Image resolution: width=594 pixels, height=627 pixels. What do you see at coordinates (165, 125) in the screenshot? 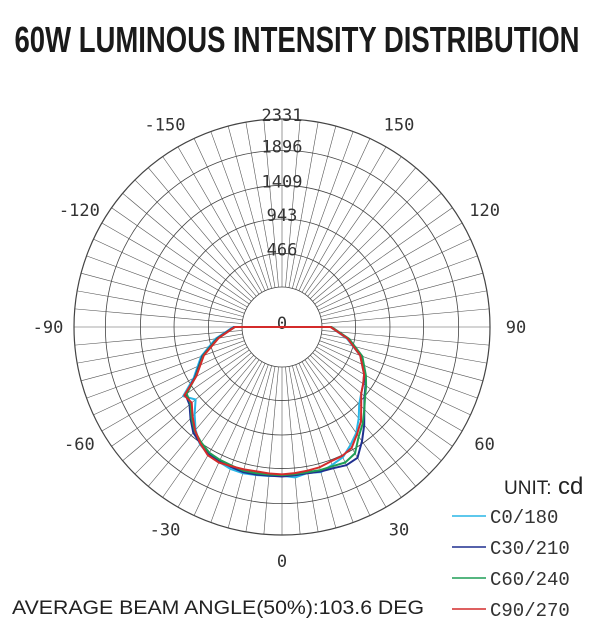
I see `angle-tick-label: -150` at bounding box center [165, 125].